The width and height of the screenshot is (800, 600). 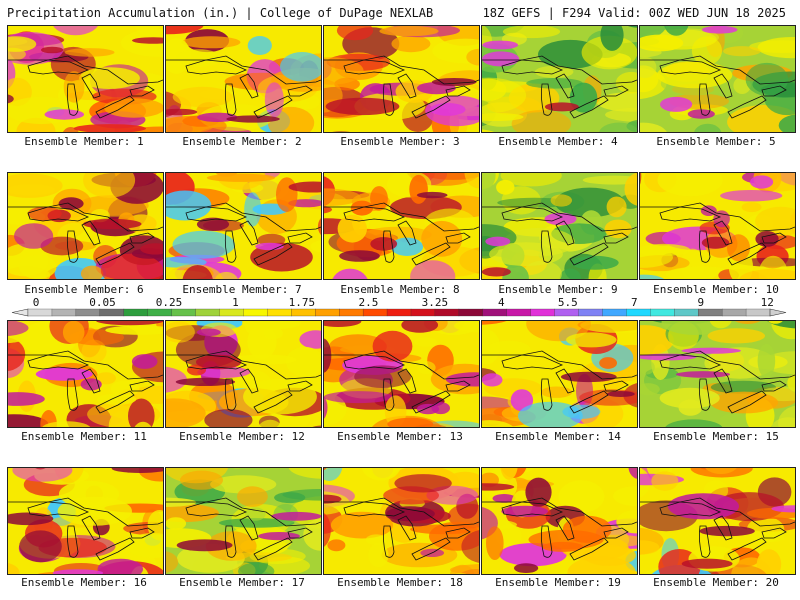 What do you see at coordinates (400, 582) in the screenshot?
I see `ensemble-member-label: Ensemble Member: 18` at bounding box center [400, 582].